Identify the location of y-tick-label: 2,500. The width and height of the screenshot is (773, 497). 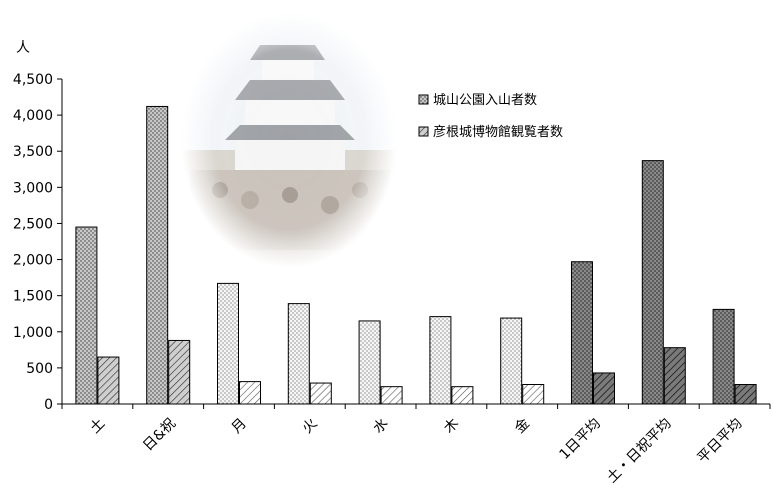
(33, 224).